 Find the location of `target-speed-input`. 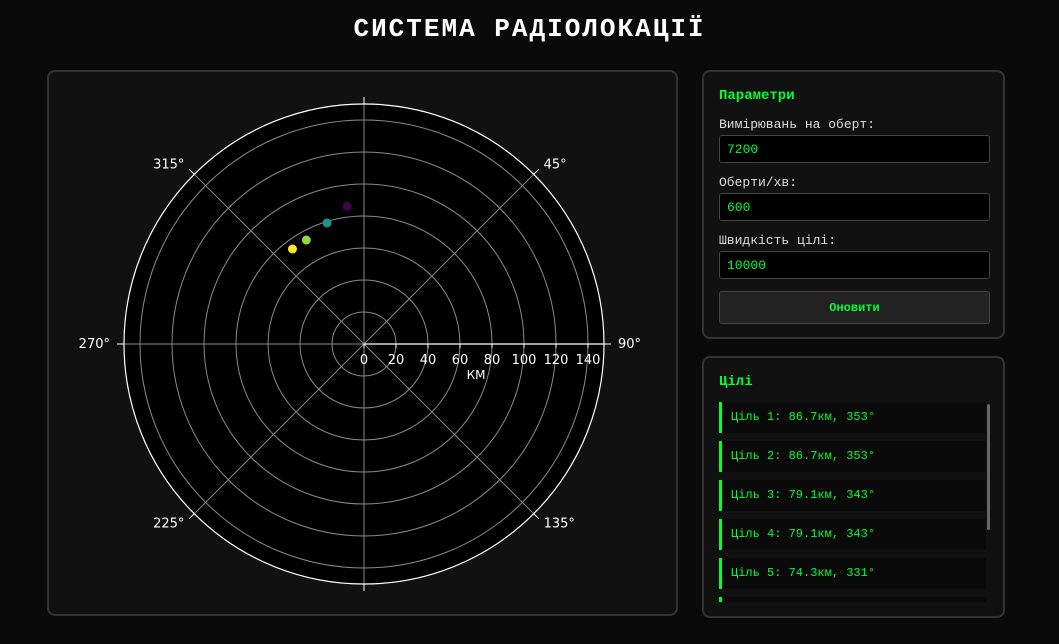

target-speed-input is located at coordinates (854, 265).